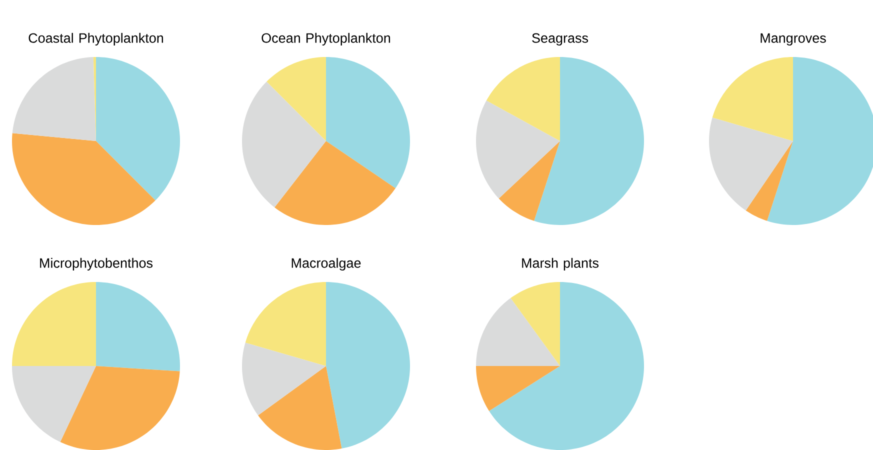 The width and height of the screenshot is (873, 450). I want to click on chart-title: Macroalgae, so click(326, 264).